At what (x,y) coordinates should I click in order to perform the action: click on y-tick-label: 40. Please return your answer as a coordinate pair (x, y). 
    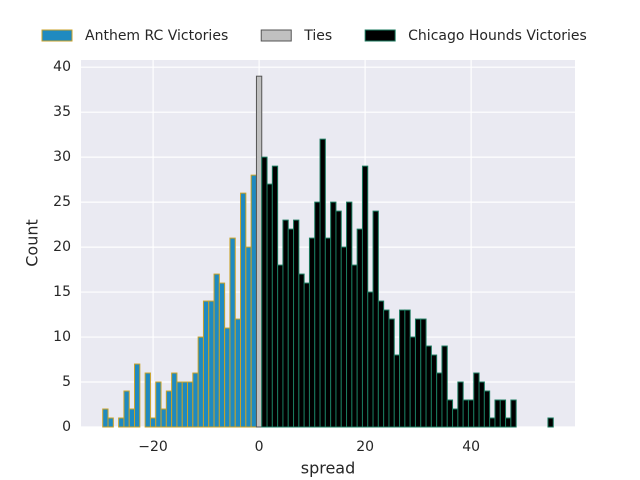
    Looking at the image, I should click on (62, 67).